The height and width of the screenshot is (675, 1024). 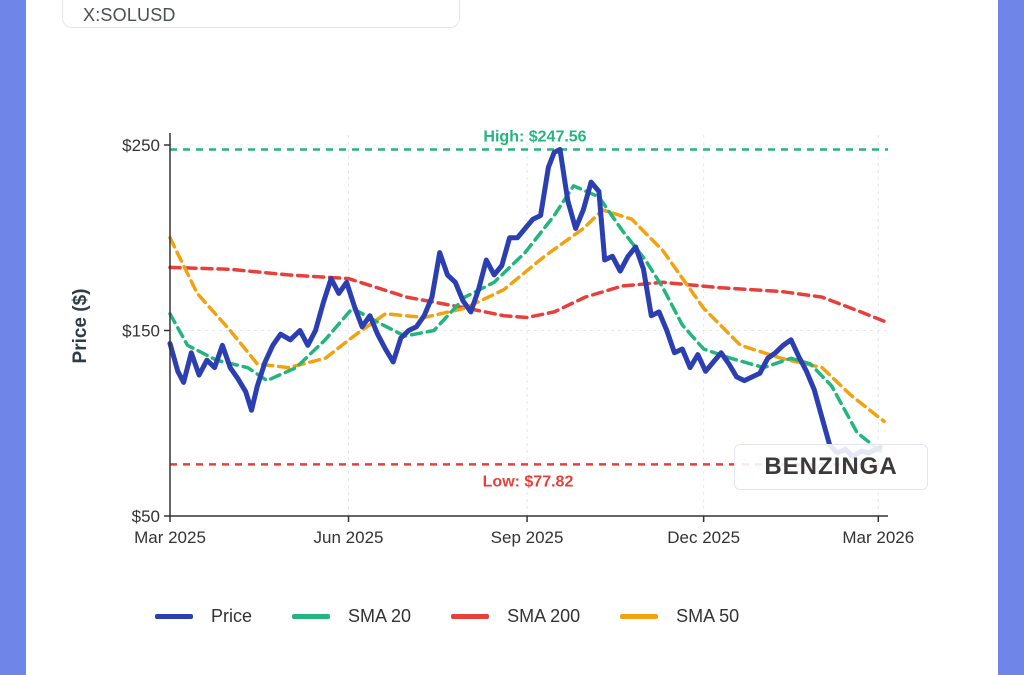 I want to click on legend-item-sma20: SMA 20, so click(x=351, y=616).